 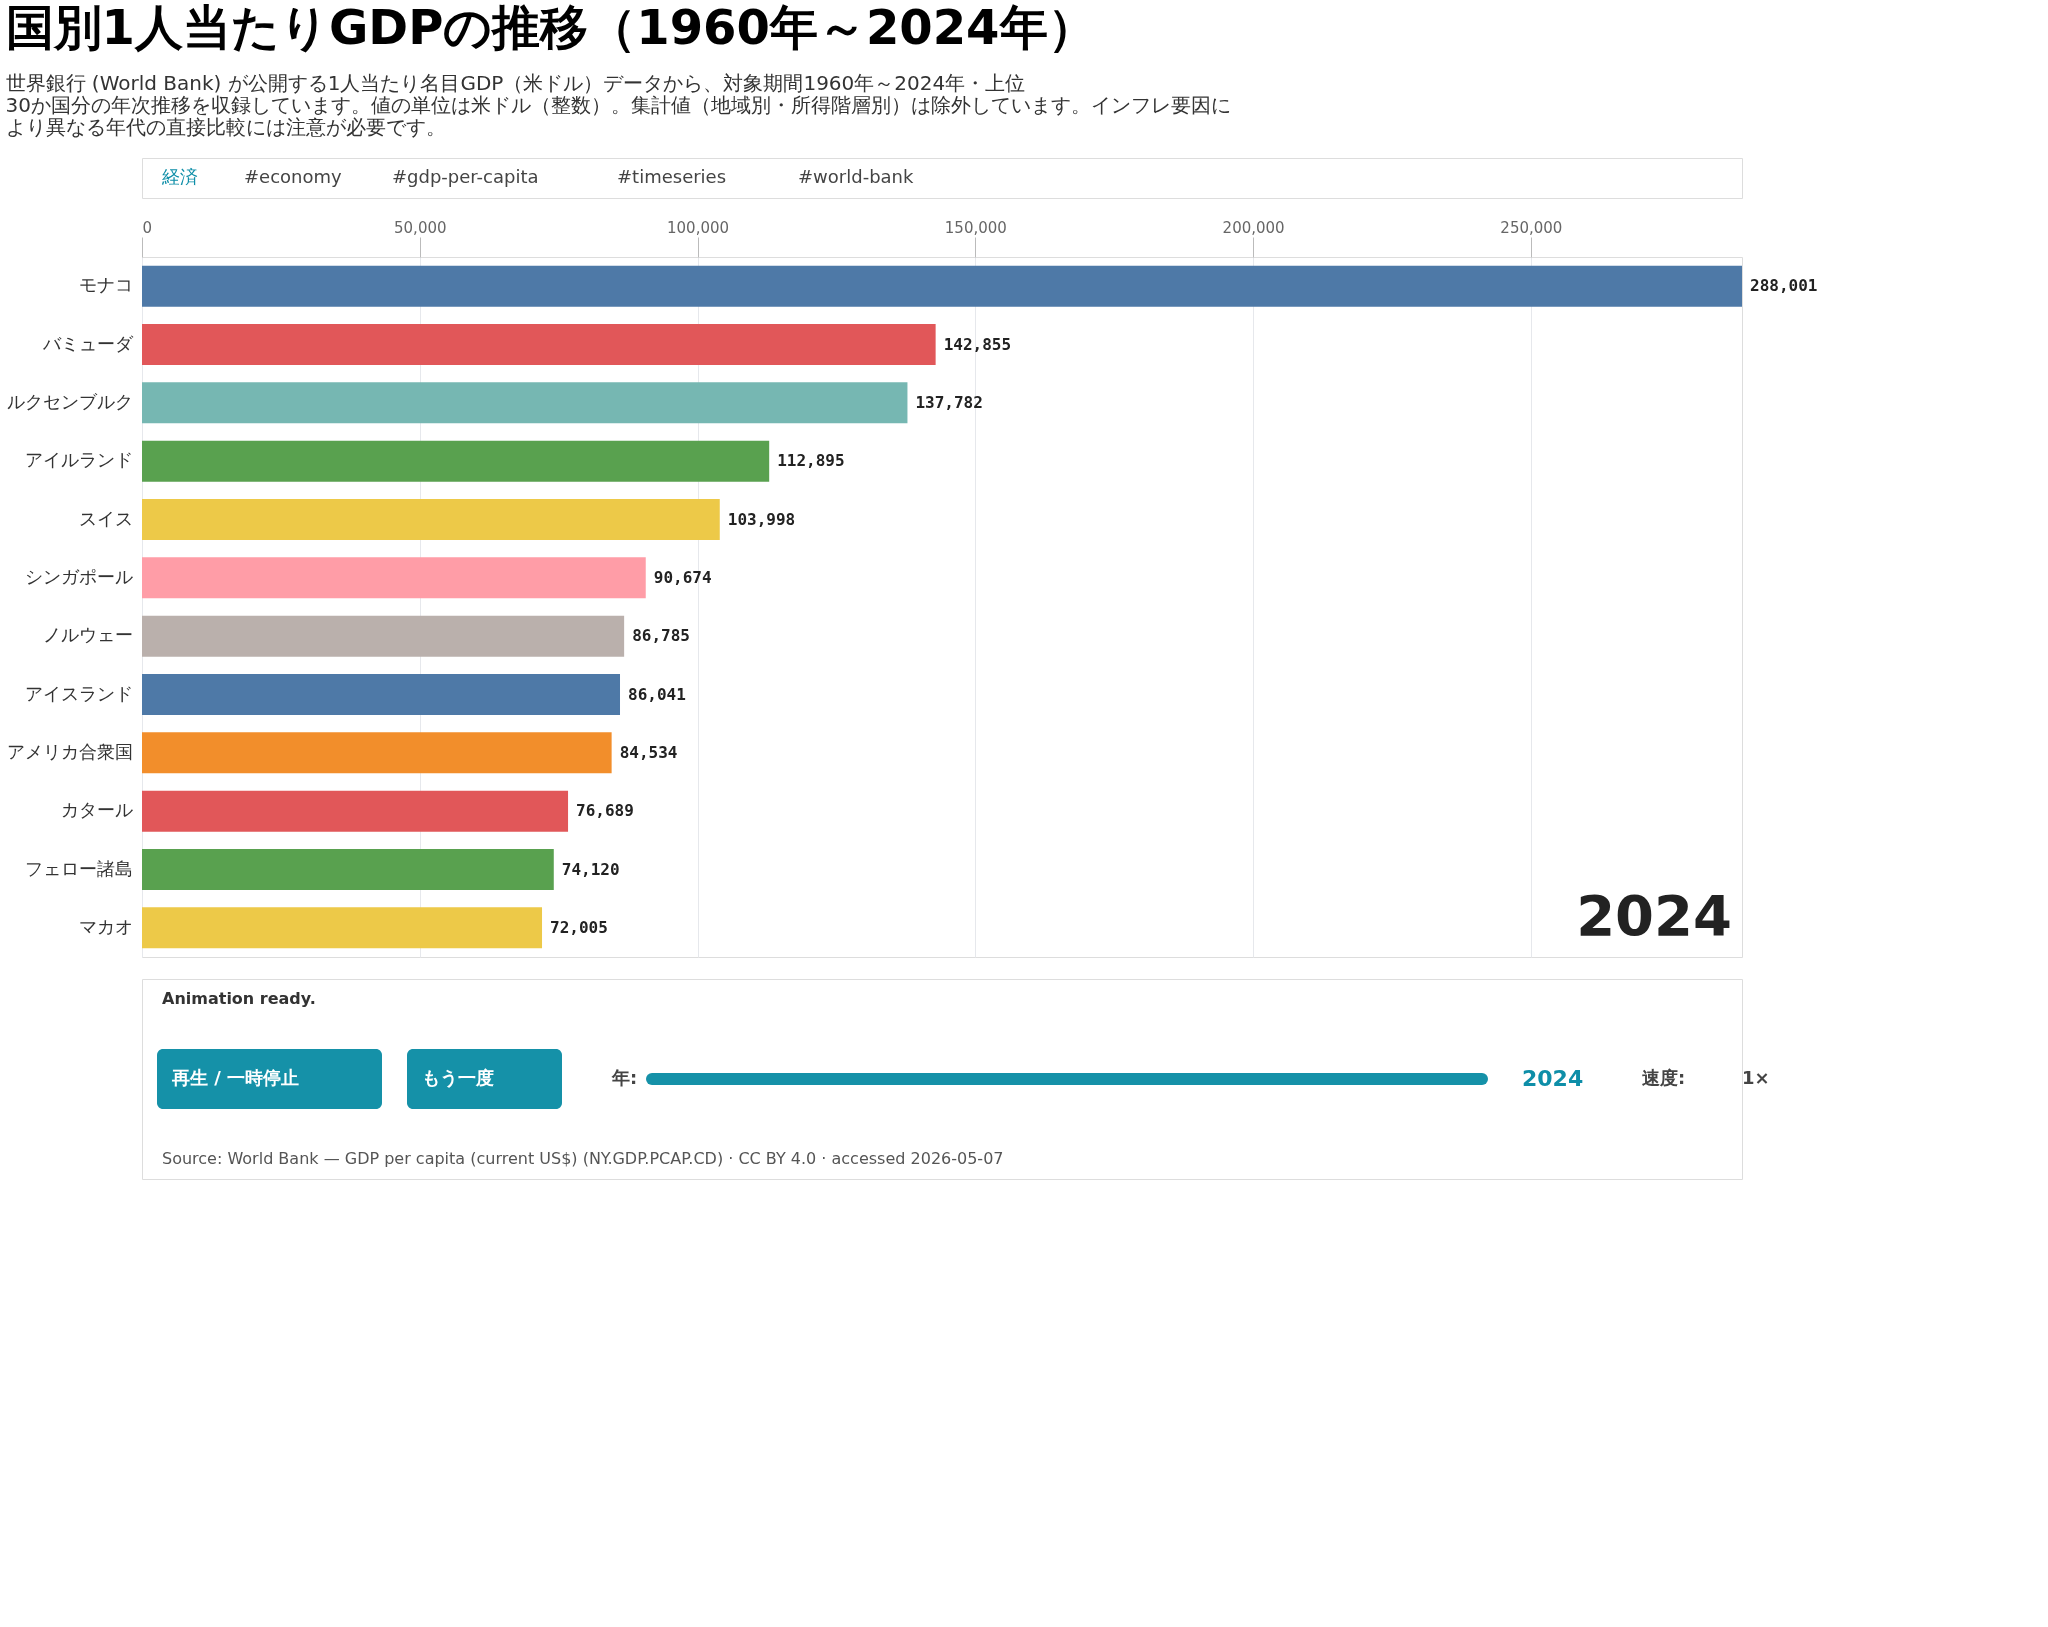 I want to click on data-label: 137,782, so click(x=949, y=402).